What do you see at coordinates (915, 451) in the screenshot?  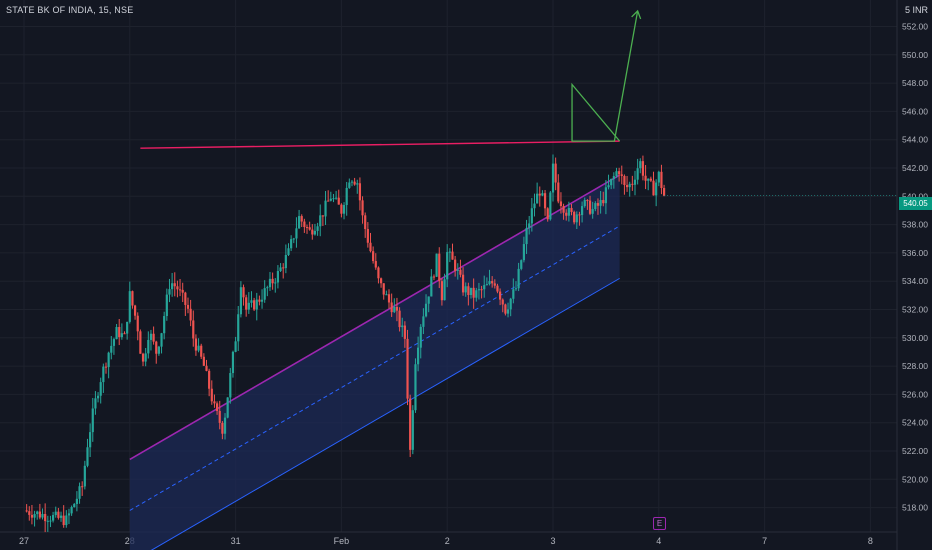 I see `y-tick-label: 522.00` at bounding box center [915, 451].